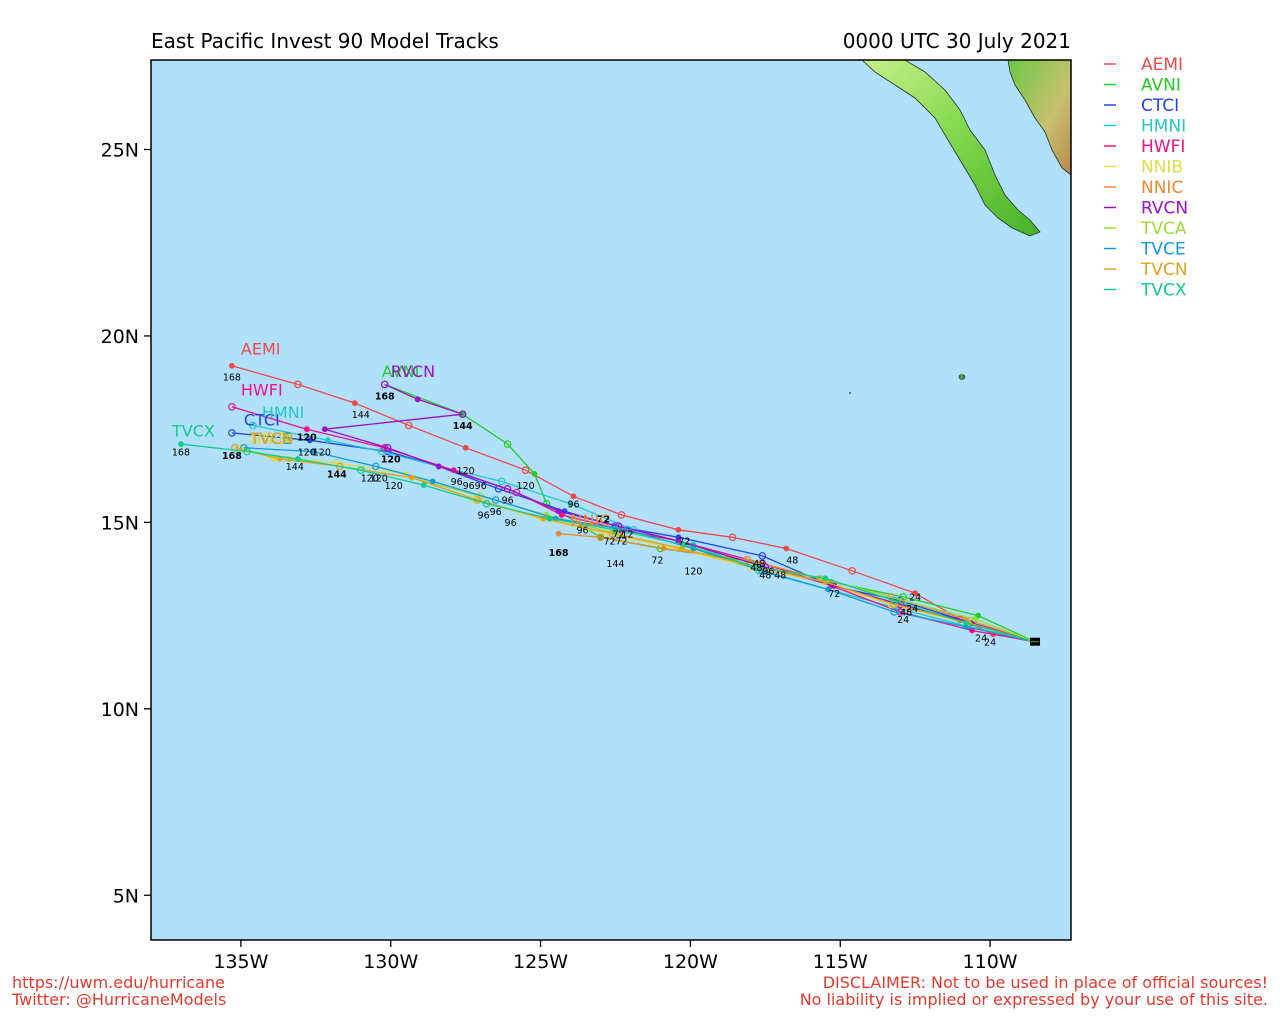 The width and height of the screenshot is (1280, 1024). I want to click on model-label-rvcn: RVCN, so click(413, 371).